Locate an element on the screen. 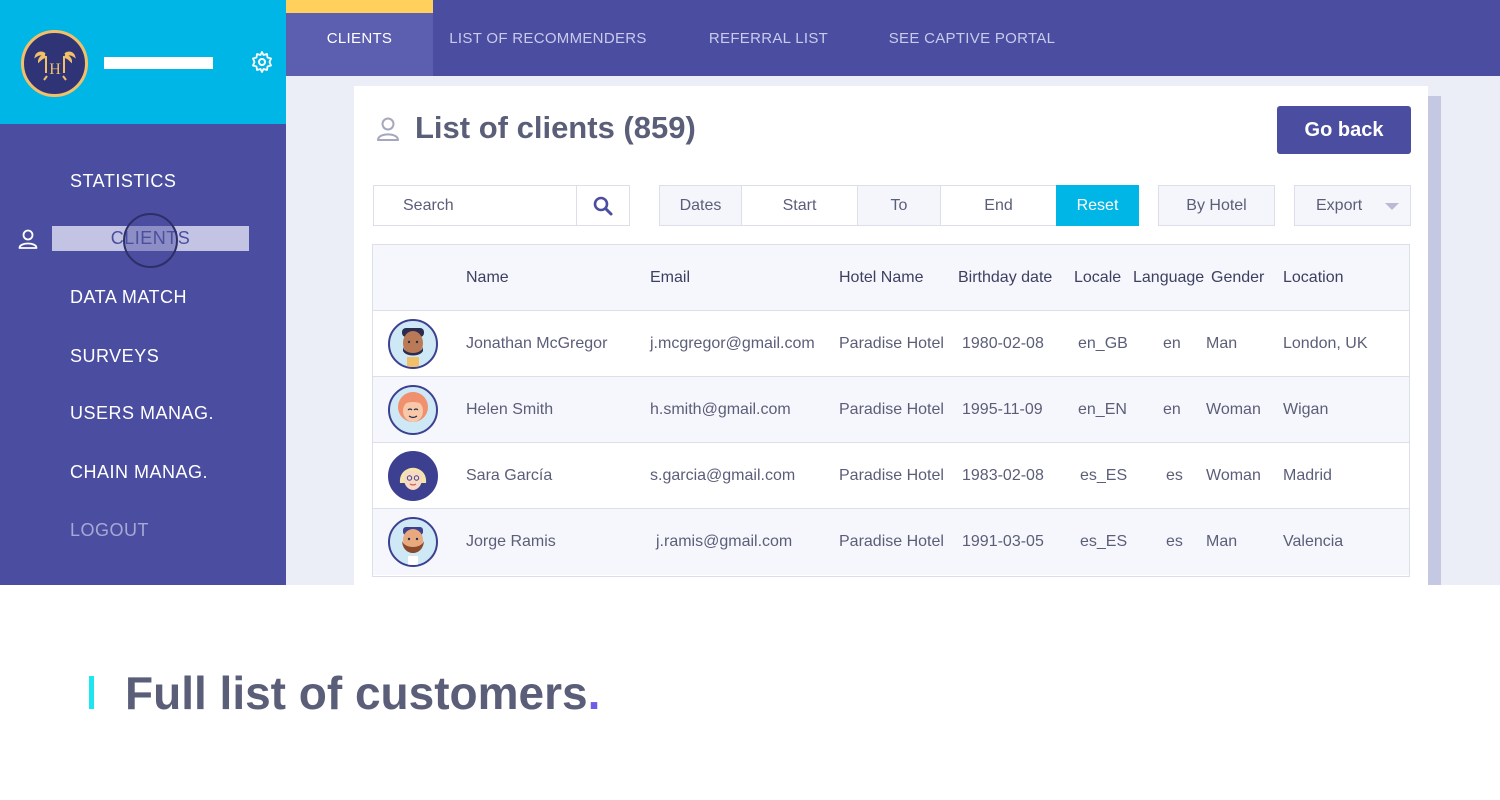  tab-label: REFERRAL LIST is located at coordinates (768, 38).